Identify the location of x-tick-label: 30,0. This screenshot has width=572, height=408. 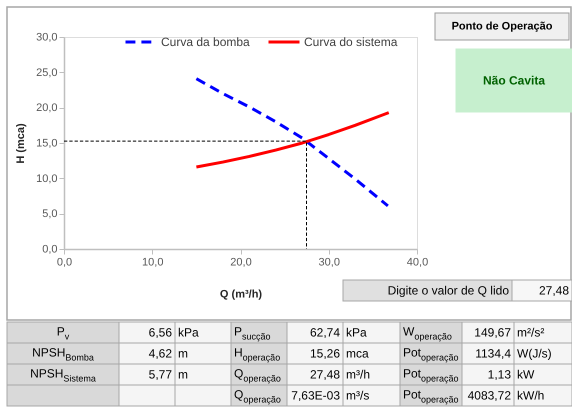
(329, 262).